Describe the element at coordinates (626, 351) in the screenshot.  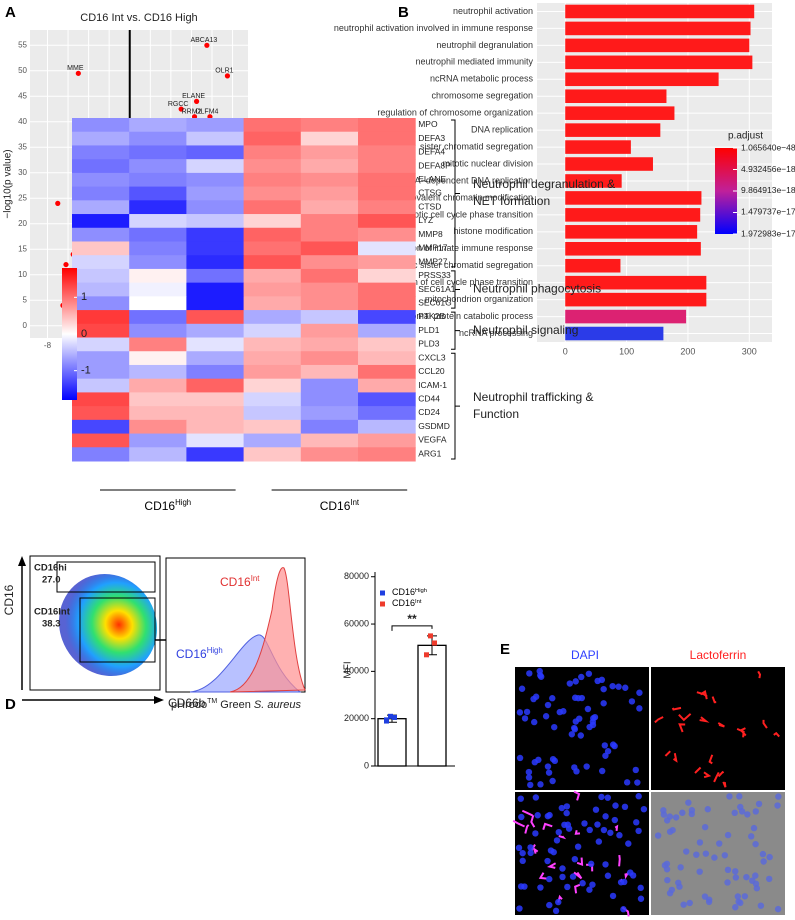
I see `x-tick-label: 100` at that location.